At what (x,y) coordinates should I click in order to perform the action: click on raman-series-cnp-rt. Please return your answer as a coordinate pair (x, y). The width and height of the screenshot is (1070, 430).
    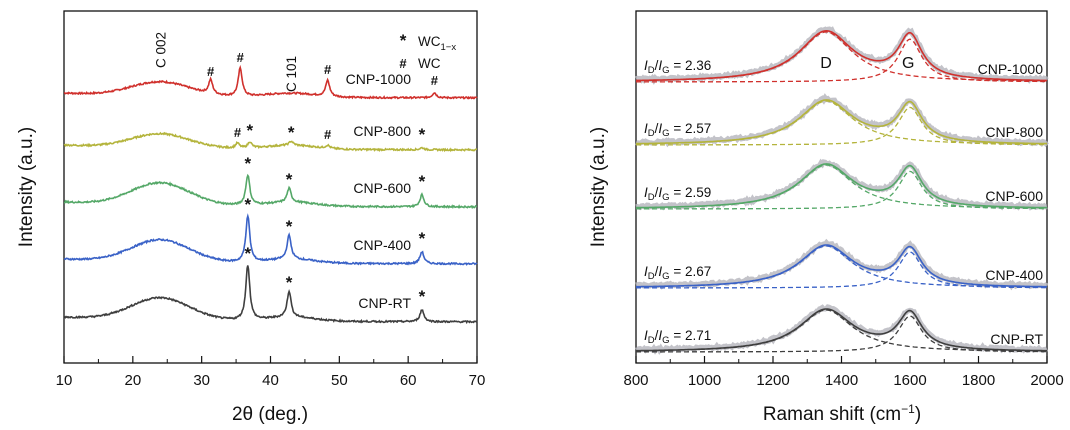
    Looking at the image, I should click on (841, 330).